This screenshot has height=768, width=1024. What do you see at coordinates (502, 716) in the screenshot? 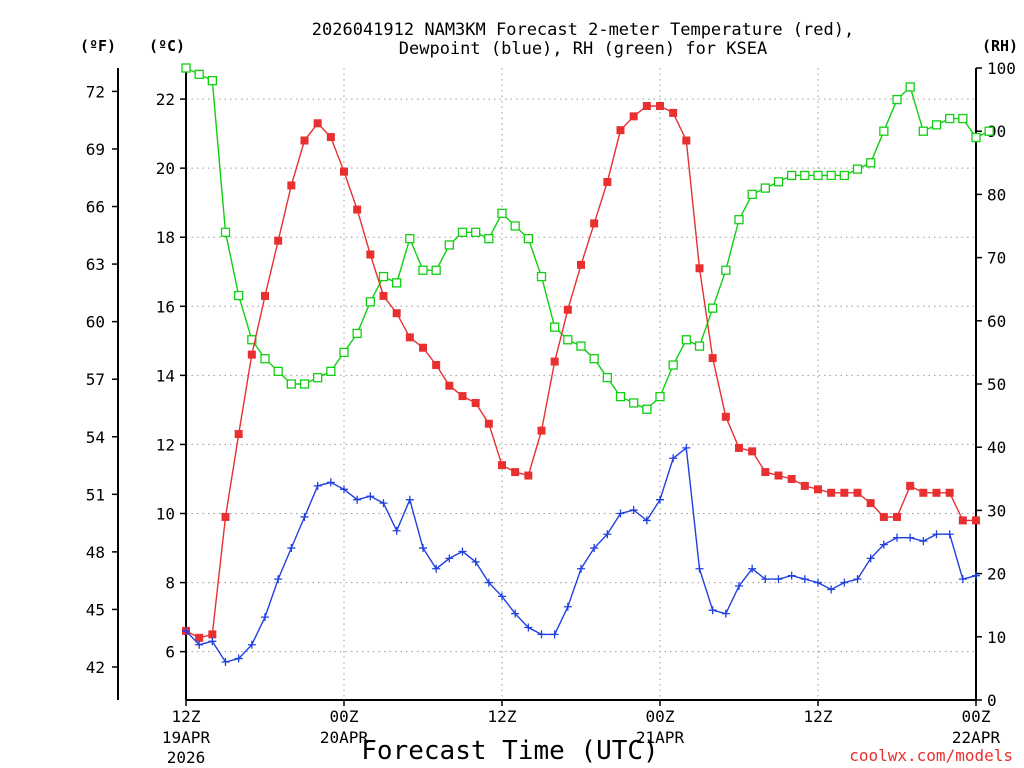
I see `time-tick-hour: 12Z` at bounding box center [502, 716].